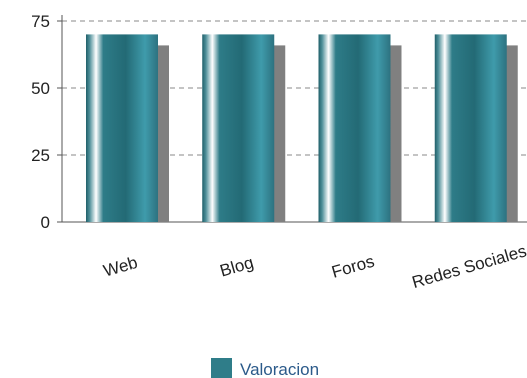  Describe the element at coordinates (40, 21) in the screenshot. I see `y-tick-label: 75` at that location.